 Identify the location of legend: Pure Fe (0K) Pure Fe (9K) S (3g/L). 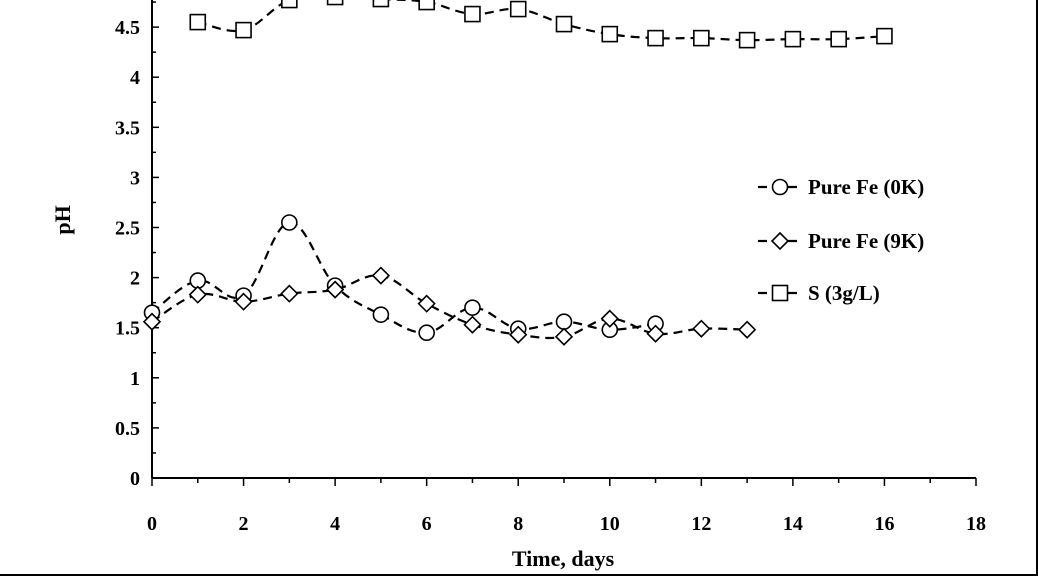
(841, 240).